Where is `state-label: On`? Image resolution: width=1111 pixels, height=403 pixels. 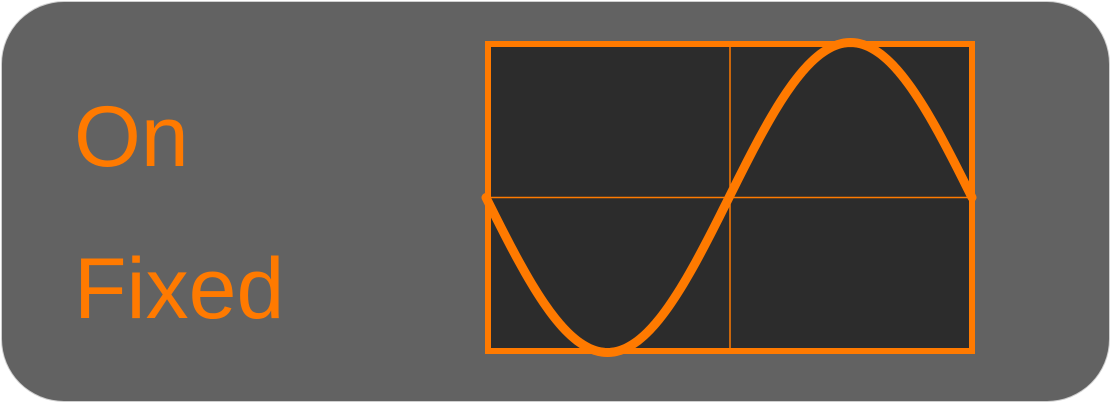 state-label: On is located at coordinates (131, 137).